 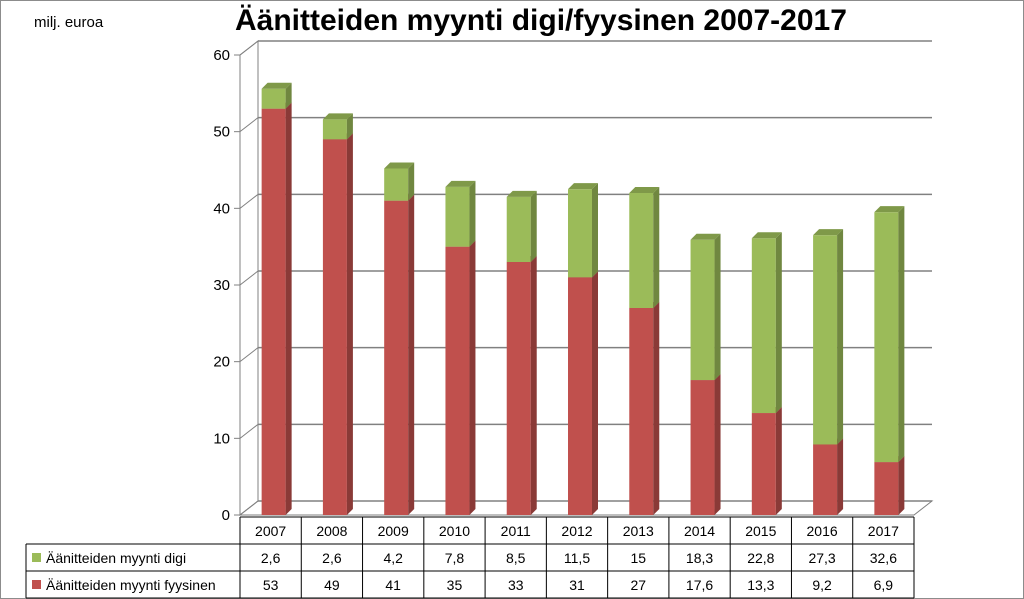 What do you see at coordinates (221, 362) in the screenshot?
I see `y-tick-label: 20` at bounding box center [221, 362].